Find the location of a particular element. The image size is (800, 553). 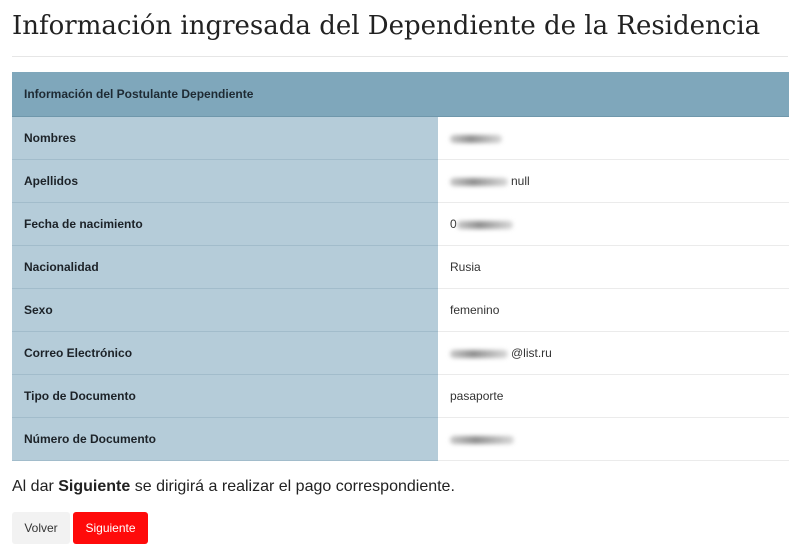

fecha-visible-text: 0 is located at coordinates (453, 224).